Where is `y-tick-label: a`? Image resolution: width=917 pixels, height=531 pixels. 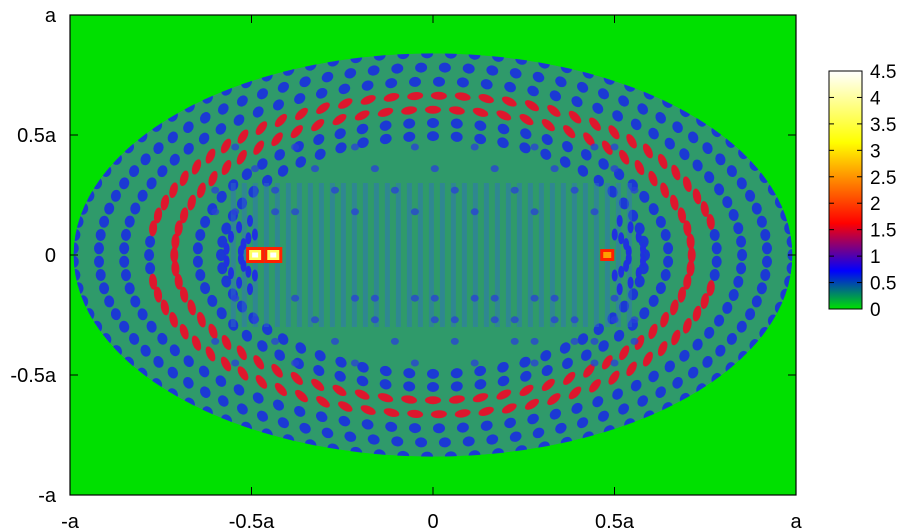
y-tick-label: a is located at coordinates (51, 16).